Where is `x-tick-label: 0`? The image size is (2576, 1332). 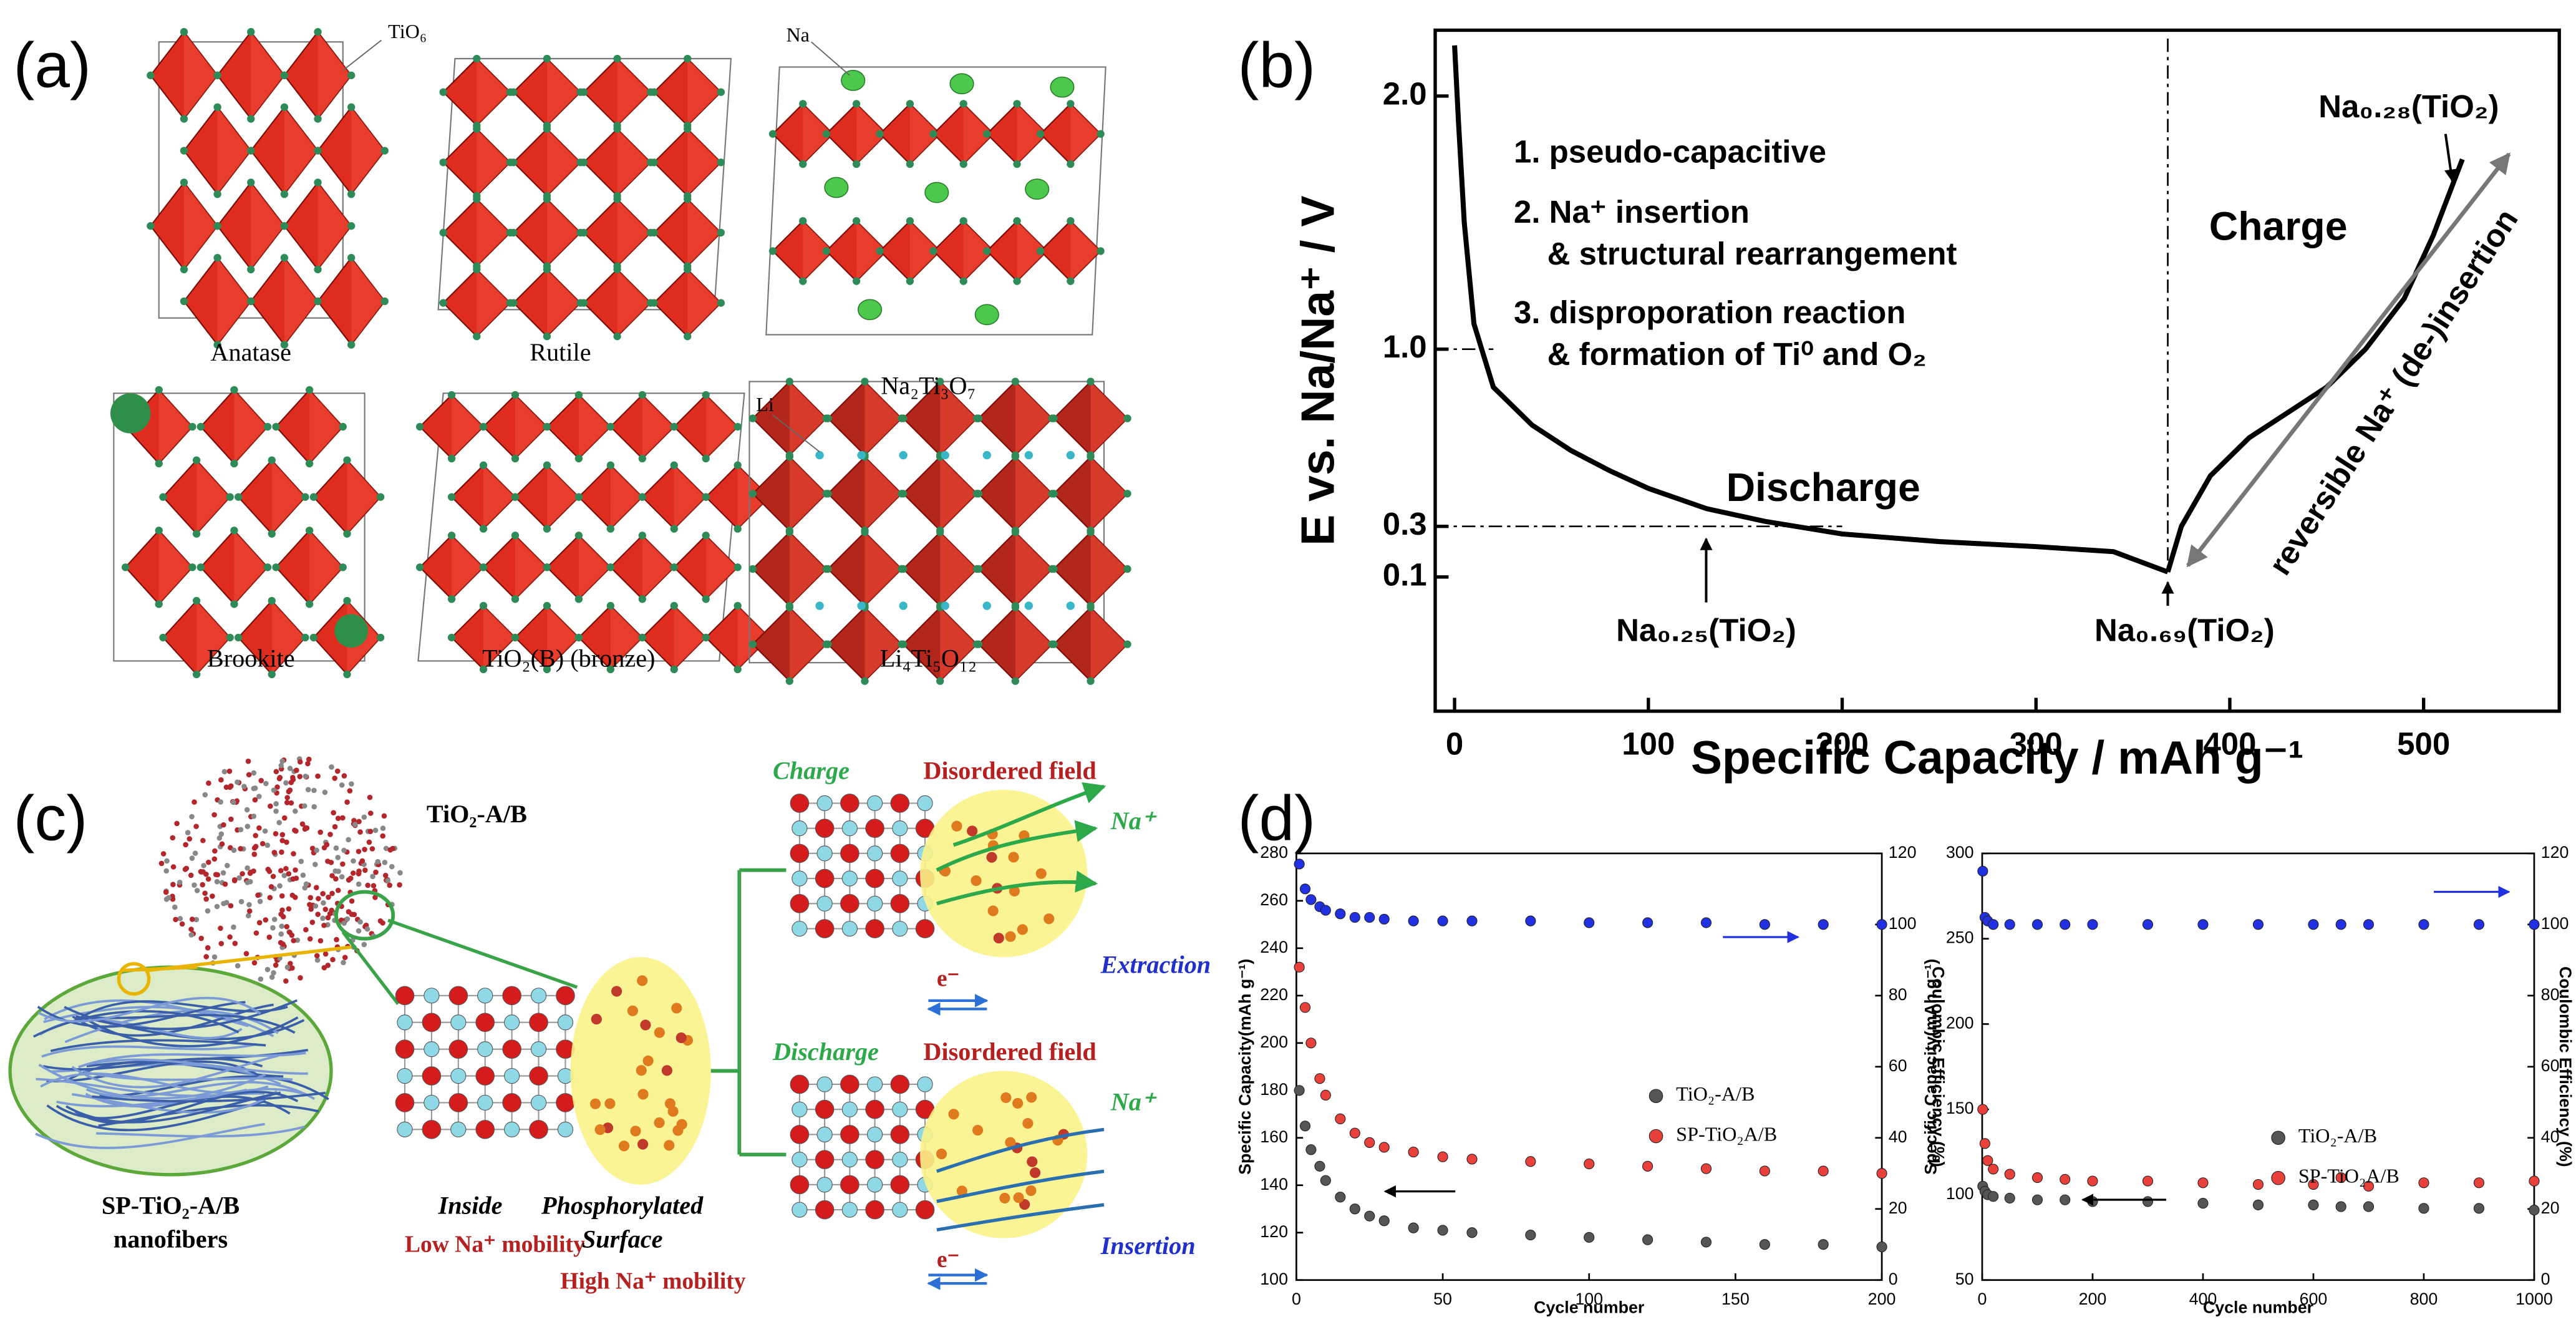 x-tick-label: 0 is located at coordinates (1296, 1299).